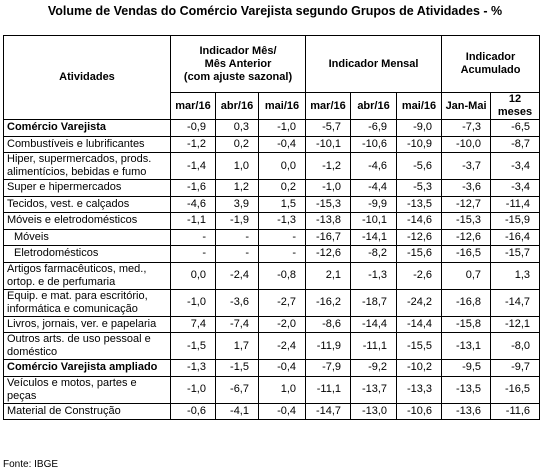 The width and height of the screenshot is (550, 474). What do you see at coordinates (466, 106) in the screenshot?
I see `period-header: Jan-Mai` at bounding box center [466, 106].